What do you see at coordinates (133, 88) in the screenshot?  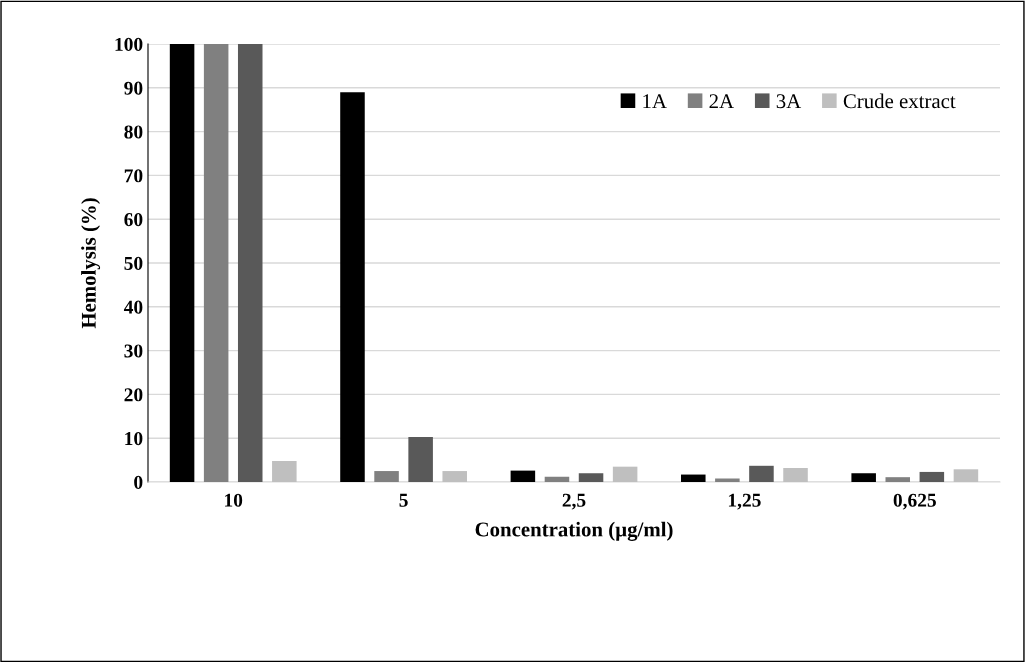 I see `y-tick-label: 90` at bounding box center [133, 88].